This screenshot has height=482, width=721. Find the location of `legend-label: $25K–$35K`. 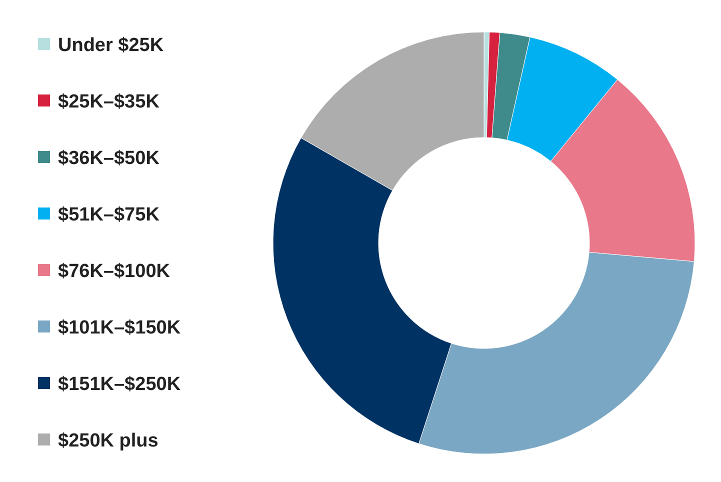

legend-label: $25K–$35K is located at coordinates (109, 102).